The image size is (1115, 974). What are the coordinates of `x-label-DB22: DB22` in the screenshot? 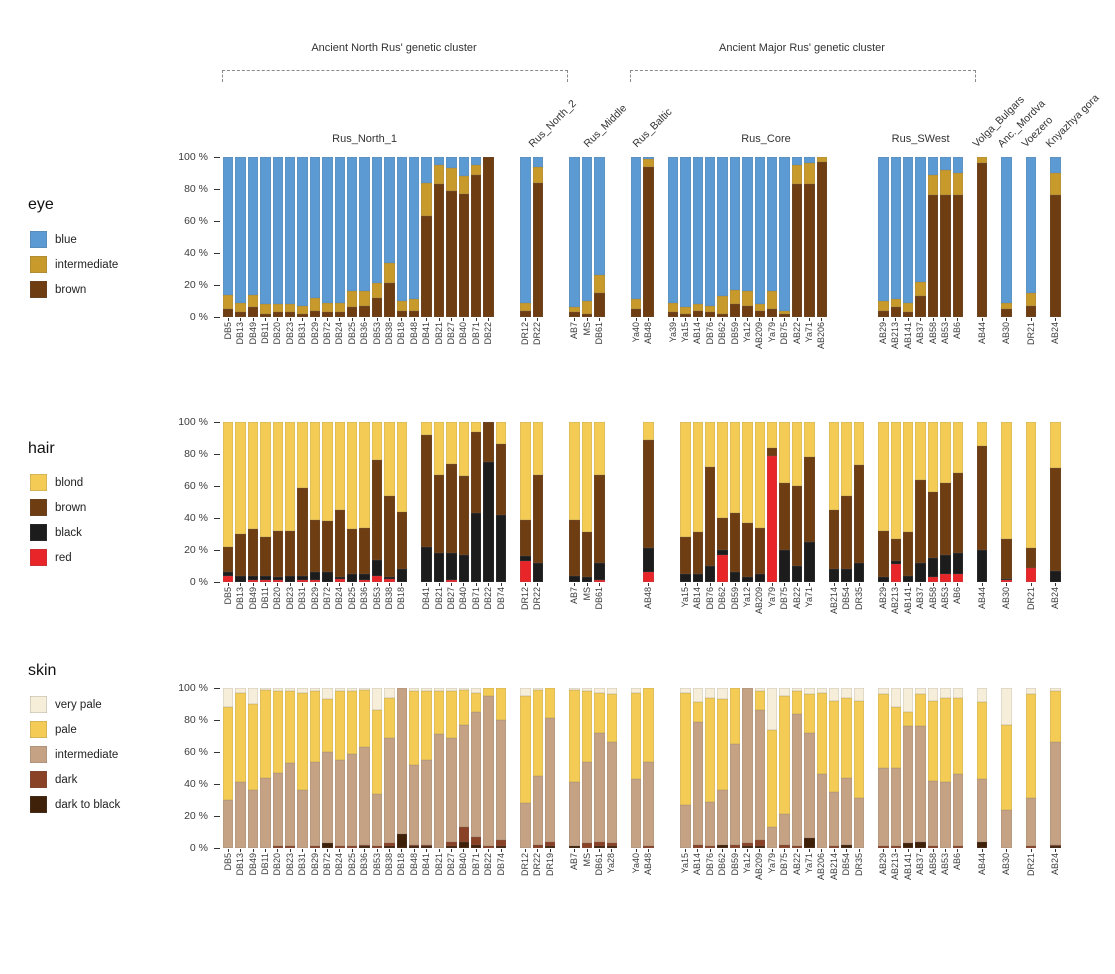 It's located at (488, 333).